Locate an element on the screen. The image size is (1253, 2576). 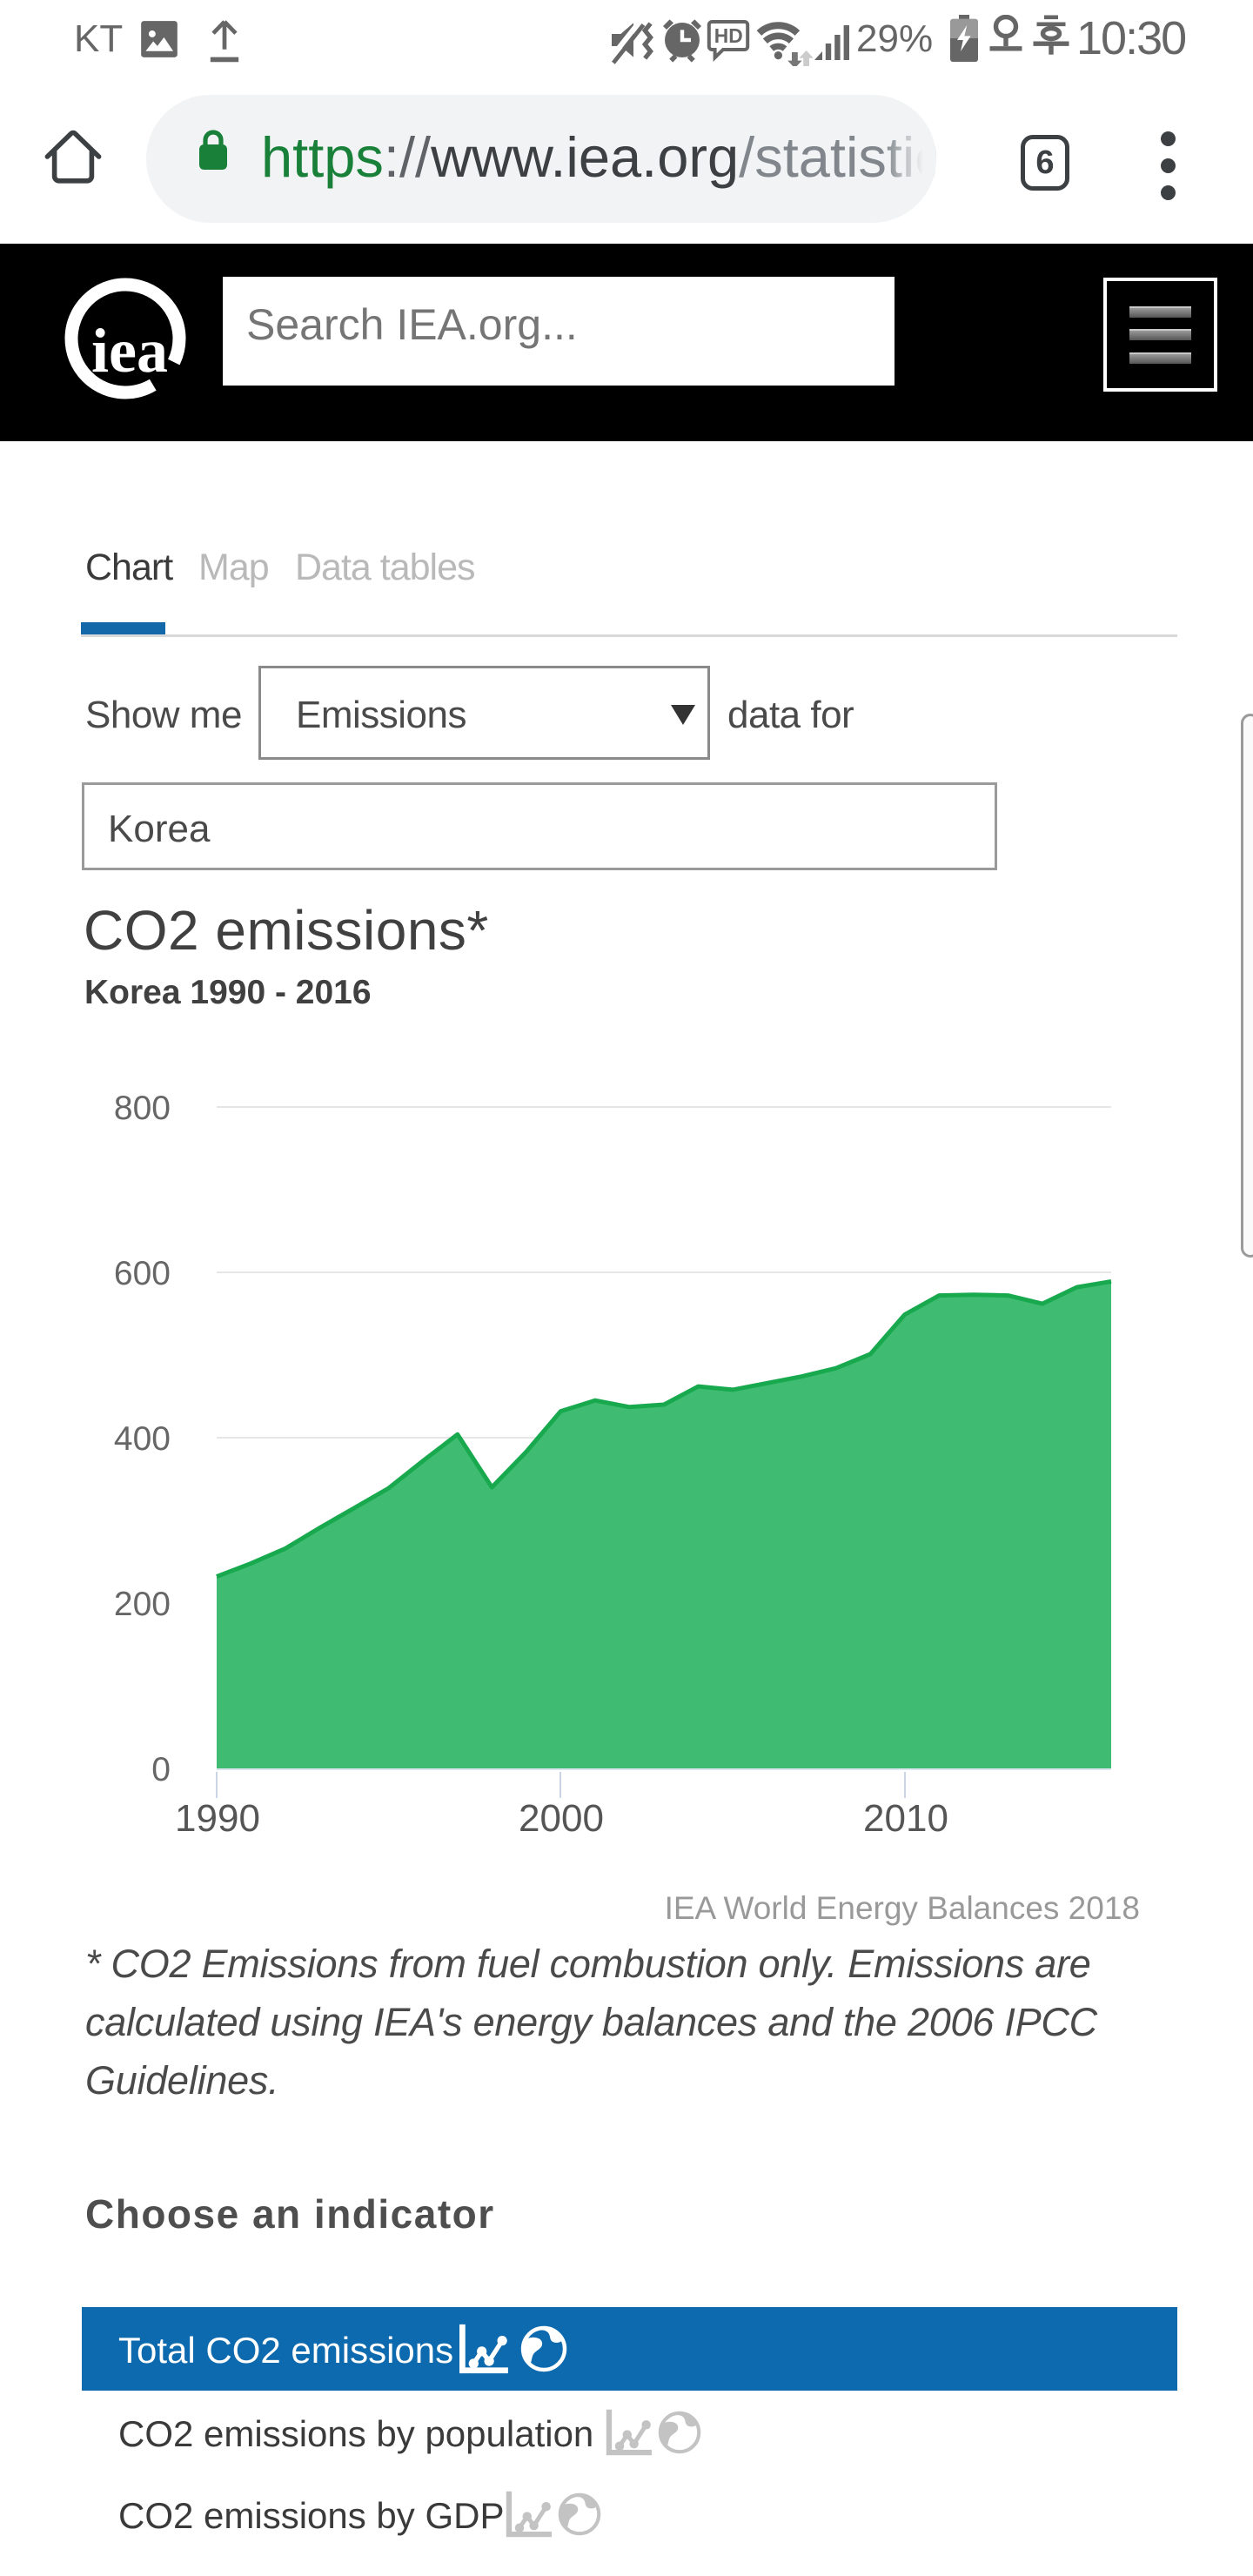
svg-text: 2000 is located at coordinates (561, 1819).